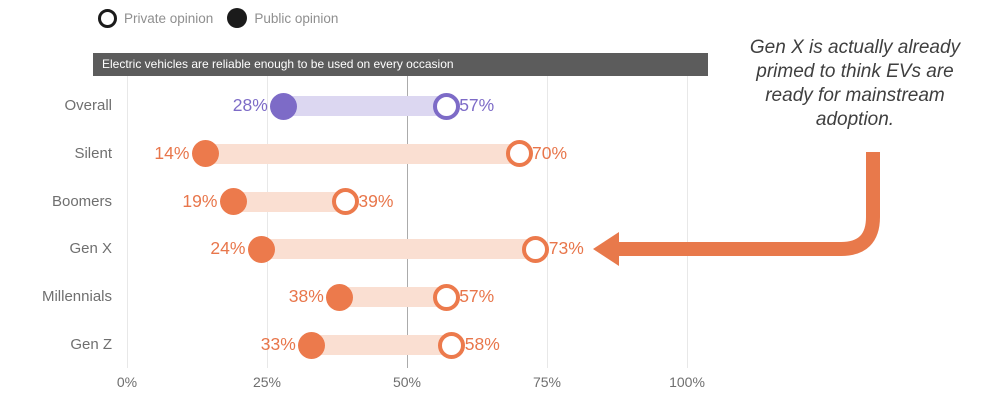 The image size is (1000, 414). I want to click on category-label: Gen X, so click(90, 249).